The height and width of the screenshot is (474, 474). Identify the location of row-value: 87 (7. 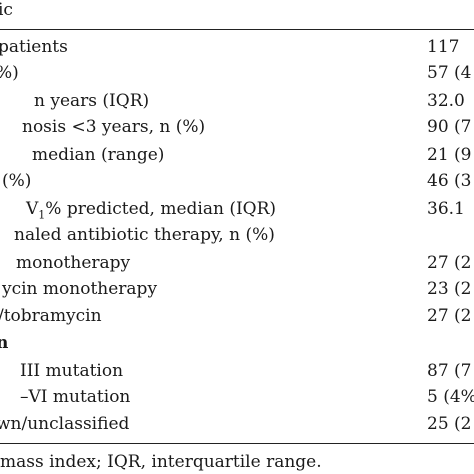
(449, 371).